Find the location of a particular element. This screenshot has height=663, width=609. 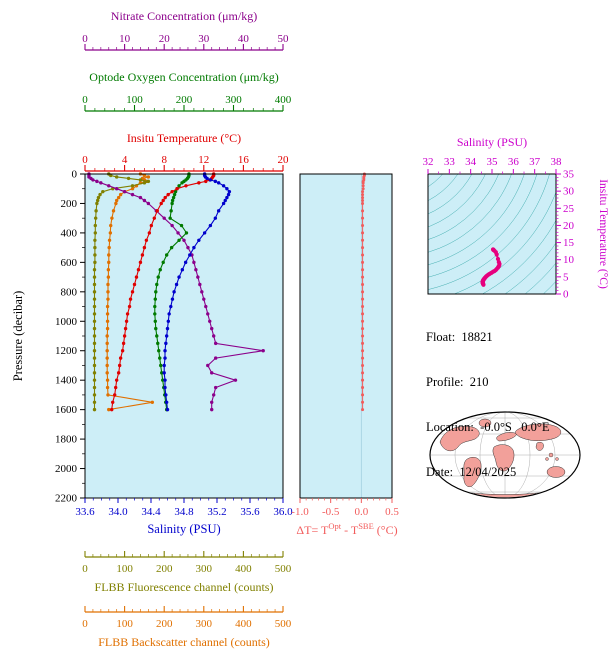

tick-label-backscatter: 500 is located at coordinates (283, 624).